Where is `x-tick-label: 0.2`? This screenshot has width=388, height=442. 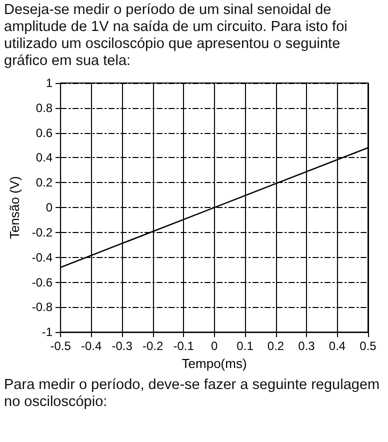 x-tick-label: 0.2 is located at coordinates (275, 346).